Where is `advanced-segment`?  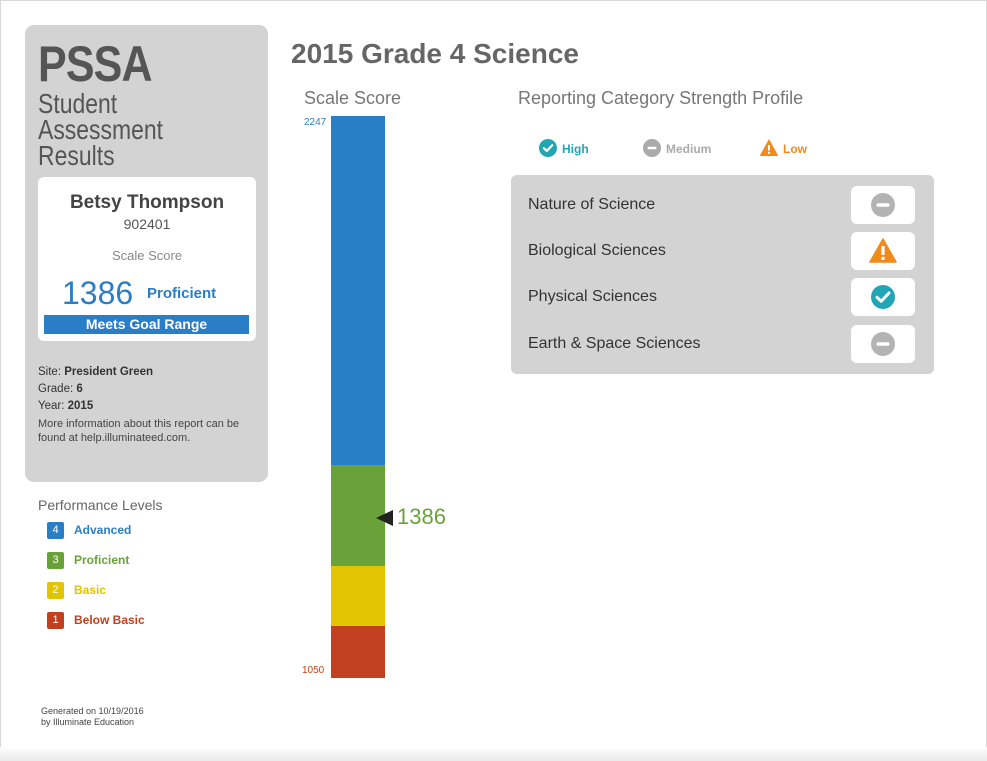
advanced-segment is located at coordinates (358, 290).